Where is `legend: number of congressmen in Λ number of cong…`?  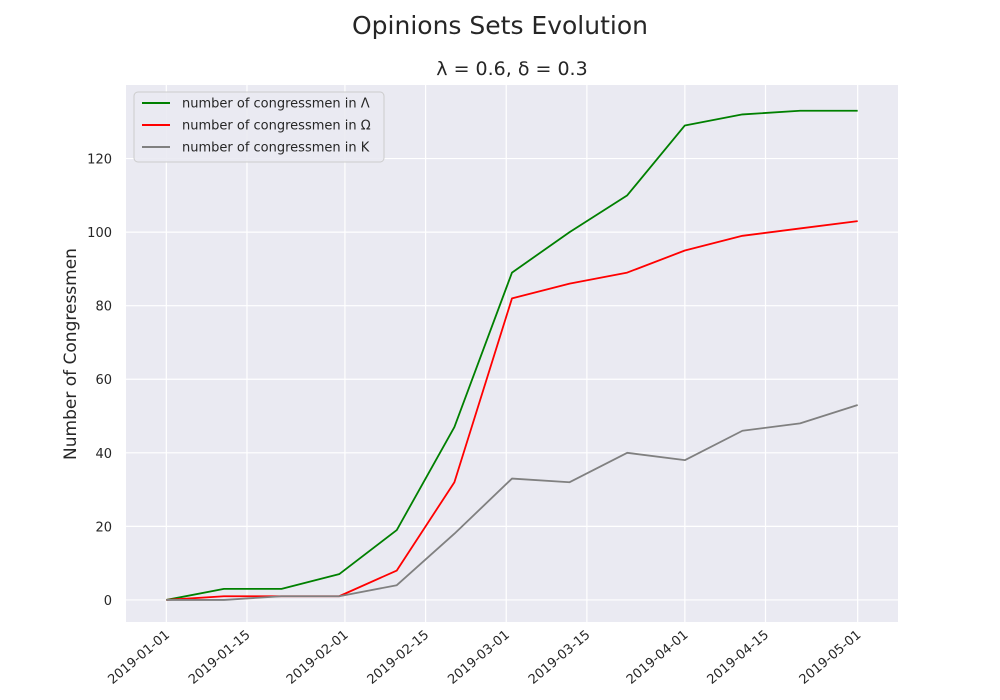 legend: number of congressmen in Λ number of cong… is located at coordinates (259, 127).